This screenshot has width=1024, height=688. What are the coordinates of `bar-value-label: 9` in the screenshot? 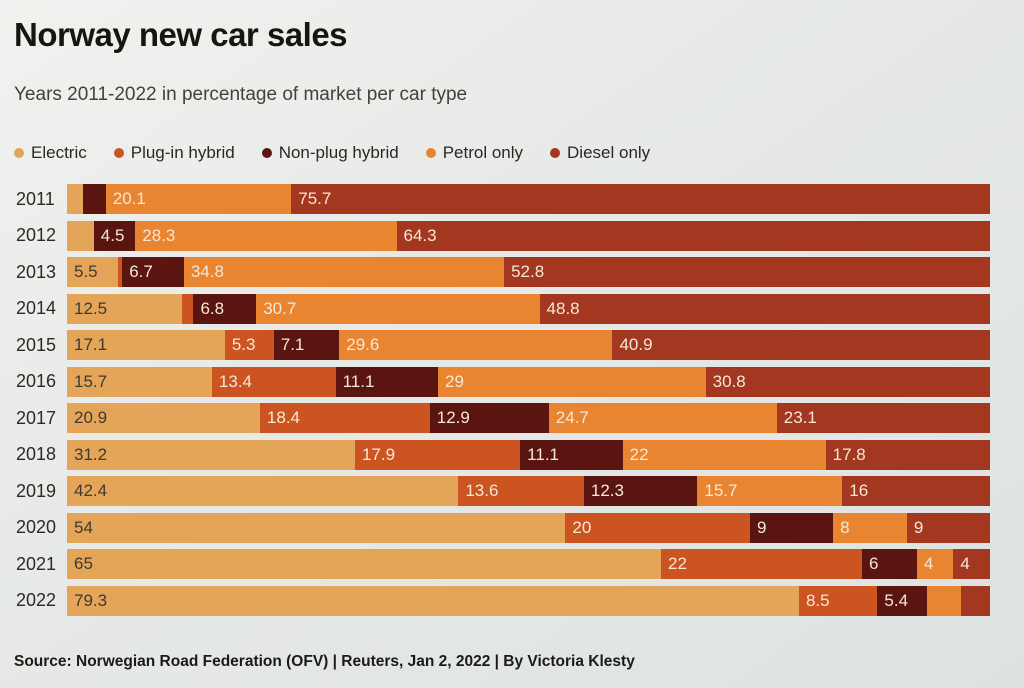 It's located at (762, 527).